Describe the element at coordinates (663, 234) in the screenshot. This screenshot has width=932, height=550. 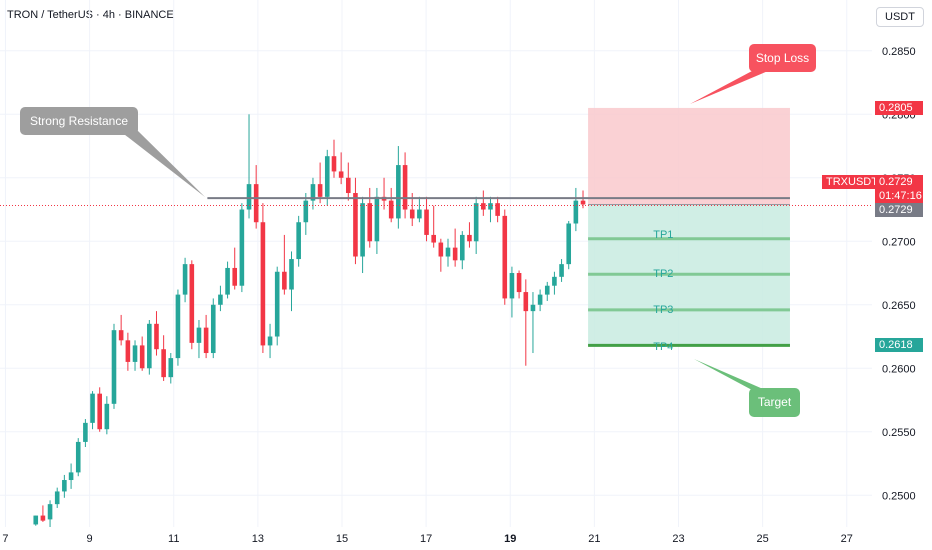
I see `tp1-label: TP1` at that location.